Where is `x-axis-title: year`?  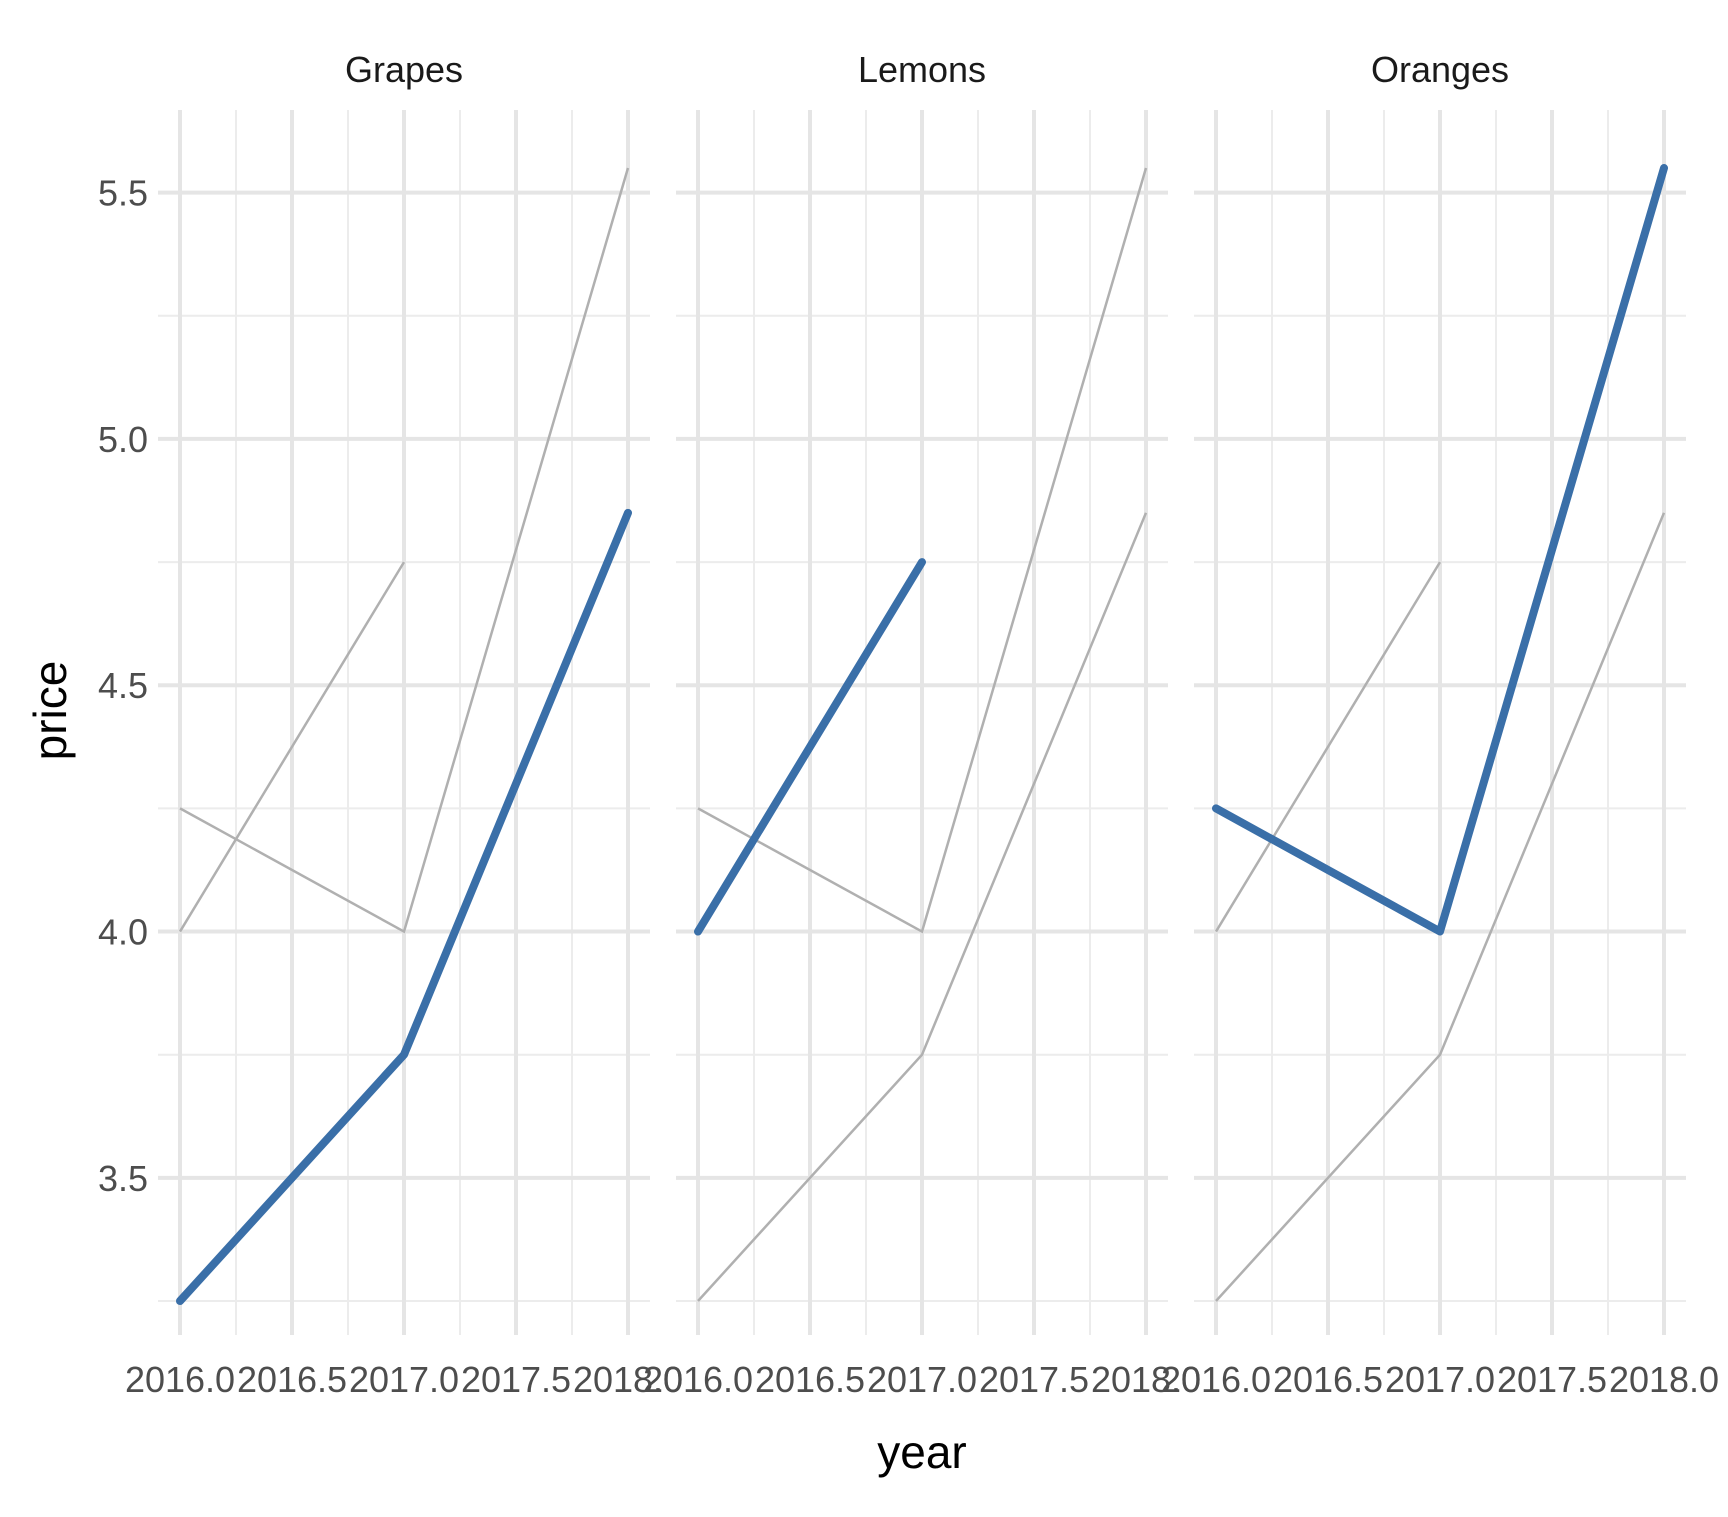
x-axis-title: year is located at coordinates (921, 1452).